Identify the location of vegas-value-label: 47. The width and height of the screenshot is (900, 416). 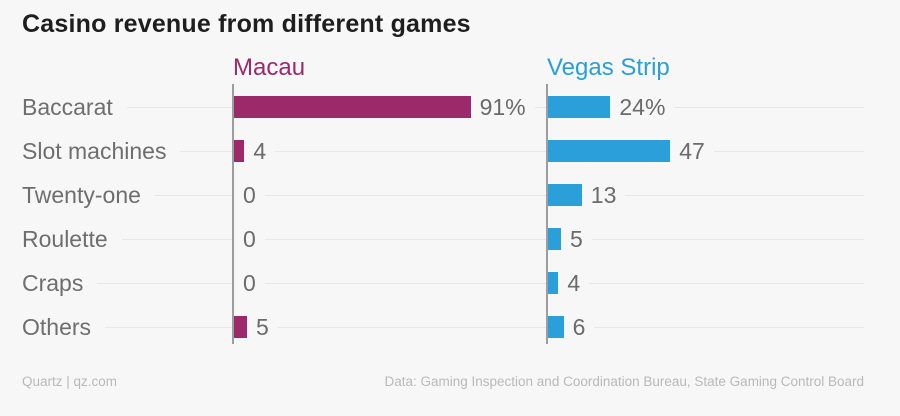
(692, 151).